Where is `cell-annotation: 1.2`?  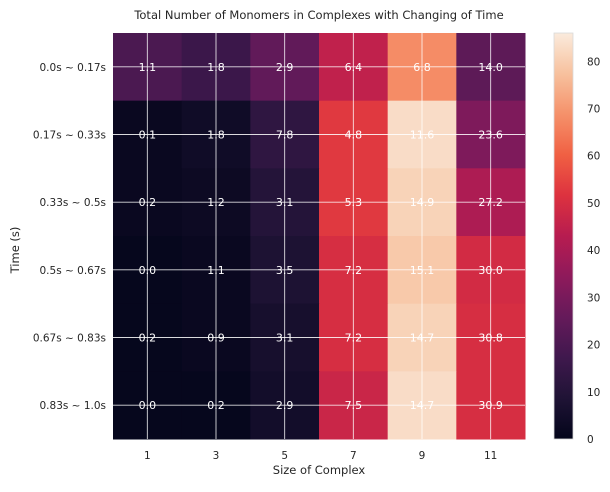 cell-annotation: 1.2 is located at coordinates (216, 202).